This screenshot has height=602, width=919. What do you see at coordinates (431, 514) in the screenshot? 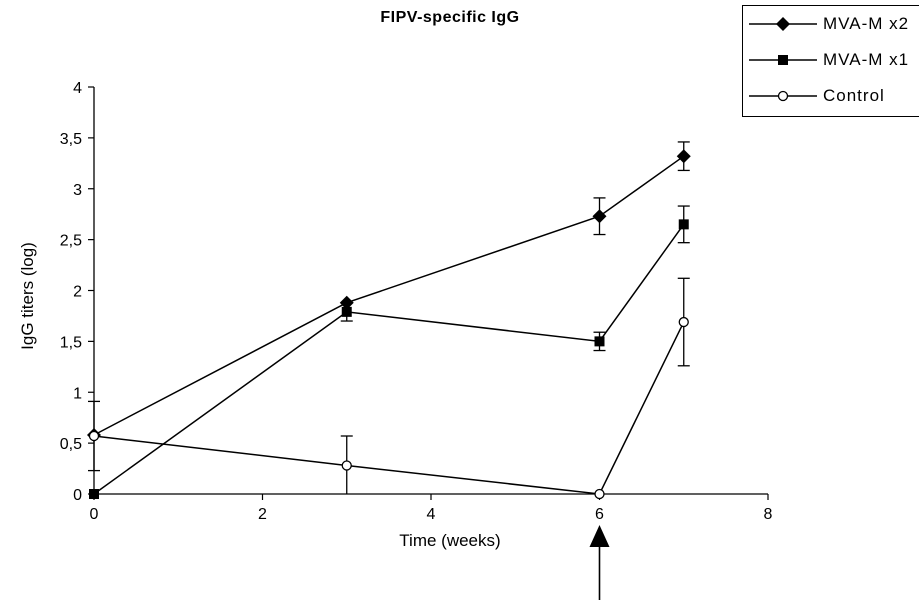
I see `x-tick-label: 4` at bounding box center [431, 514].